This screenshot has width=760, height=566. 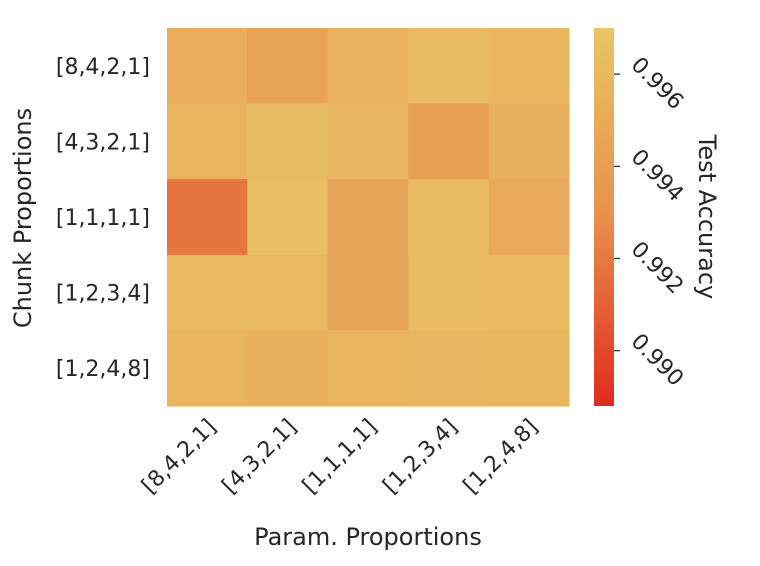 I want to click on colorbar-tick-label: 0.996, so click(x=657, y=84).